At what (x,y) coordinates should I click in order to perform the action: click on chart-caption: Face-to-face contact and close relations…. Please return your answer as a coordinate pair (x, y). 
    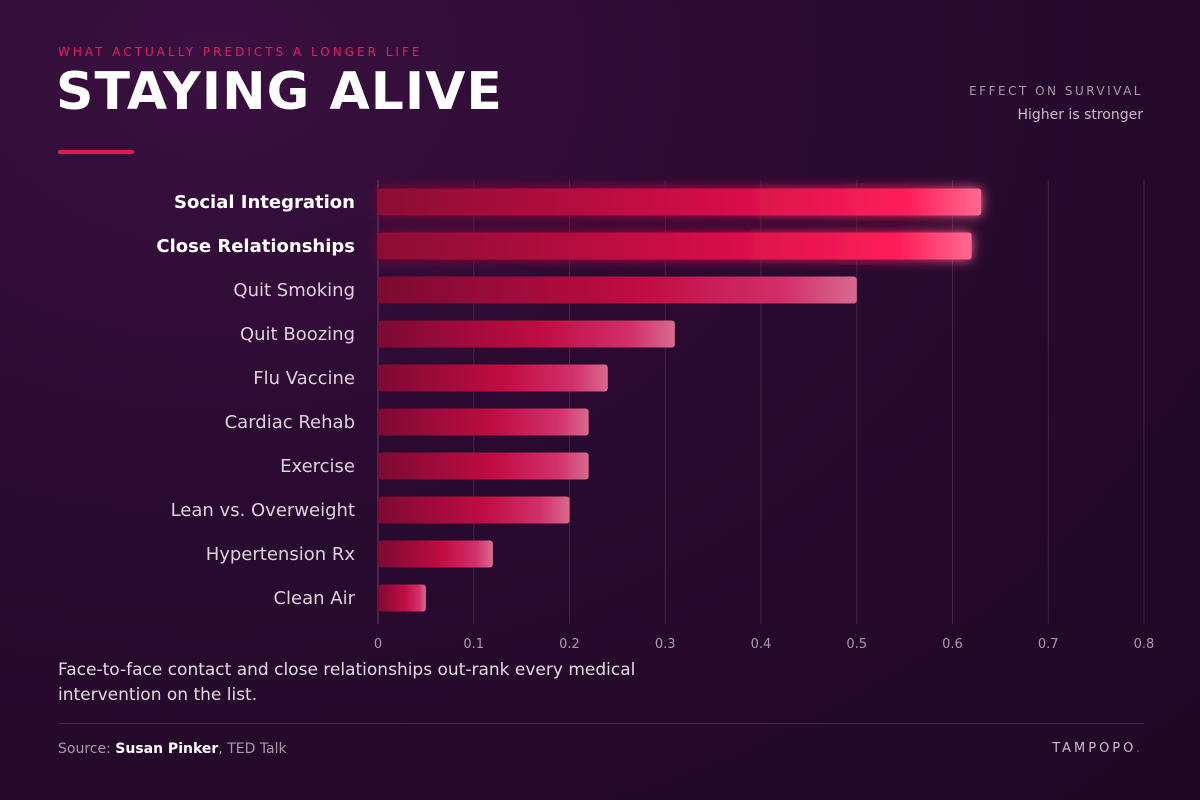
    Looking at the image, I should click on (347, 682).